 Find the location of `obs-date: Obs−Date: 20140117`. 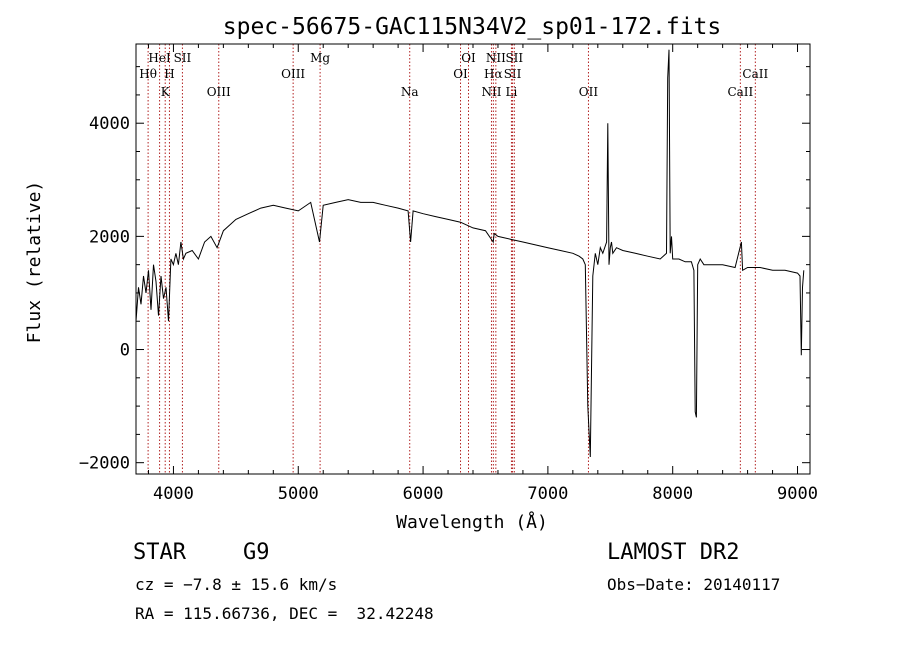

obs-date: Obs−Date: 20140117 is located at coordinates (694, 584).